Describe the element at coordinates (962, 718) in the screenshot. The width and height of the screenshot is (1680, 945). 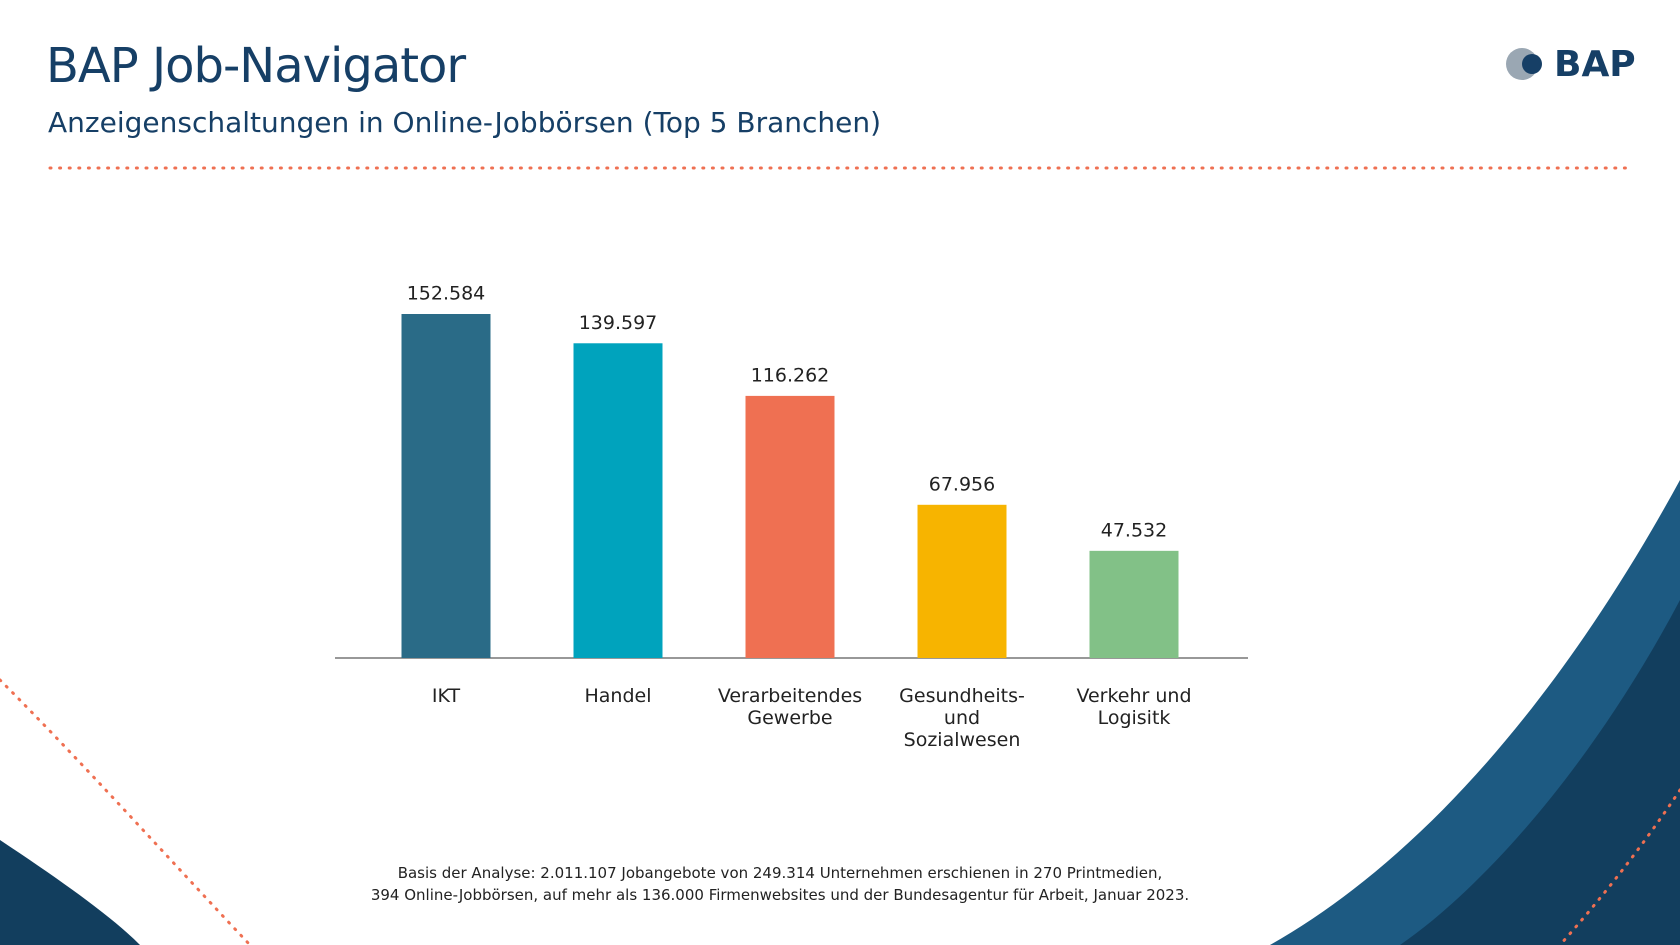
I see `x-tick-label: Gesundheits- und Sozialwesen` at that location.